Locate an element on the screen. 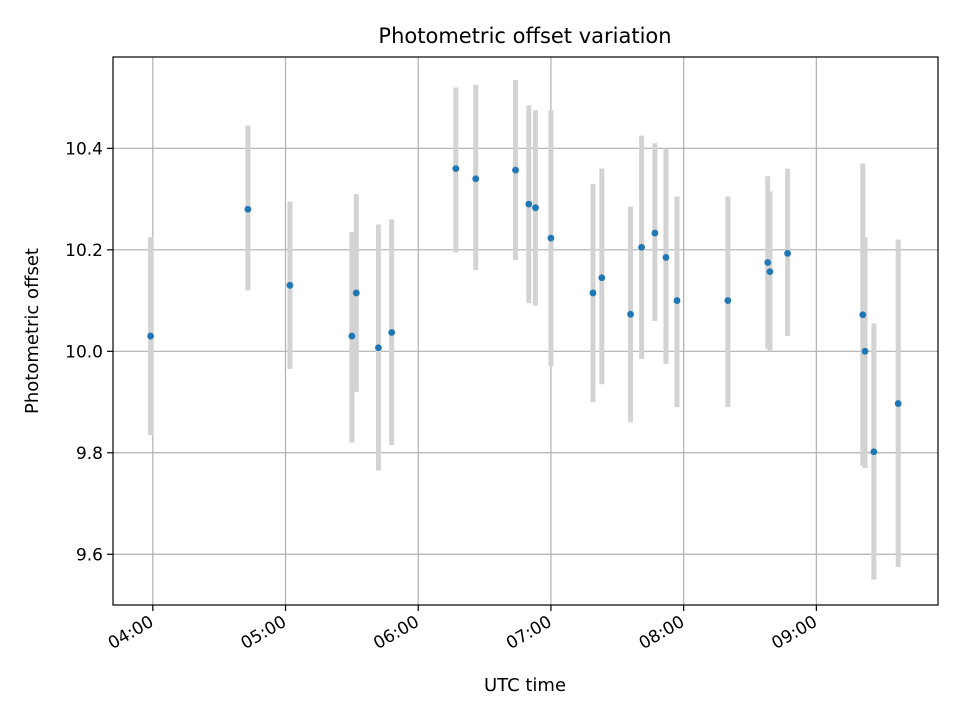  chart-title: Photometric offset variation is located at coordinates (524, 36).